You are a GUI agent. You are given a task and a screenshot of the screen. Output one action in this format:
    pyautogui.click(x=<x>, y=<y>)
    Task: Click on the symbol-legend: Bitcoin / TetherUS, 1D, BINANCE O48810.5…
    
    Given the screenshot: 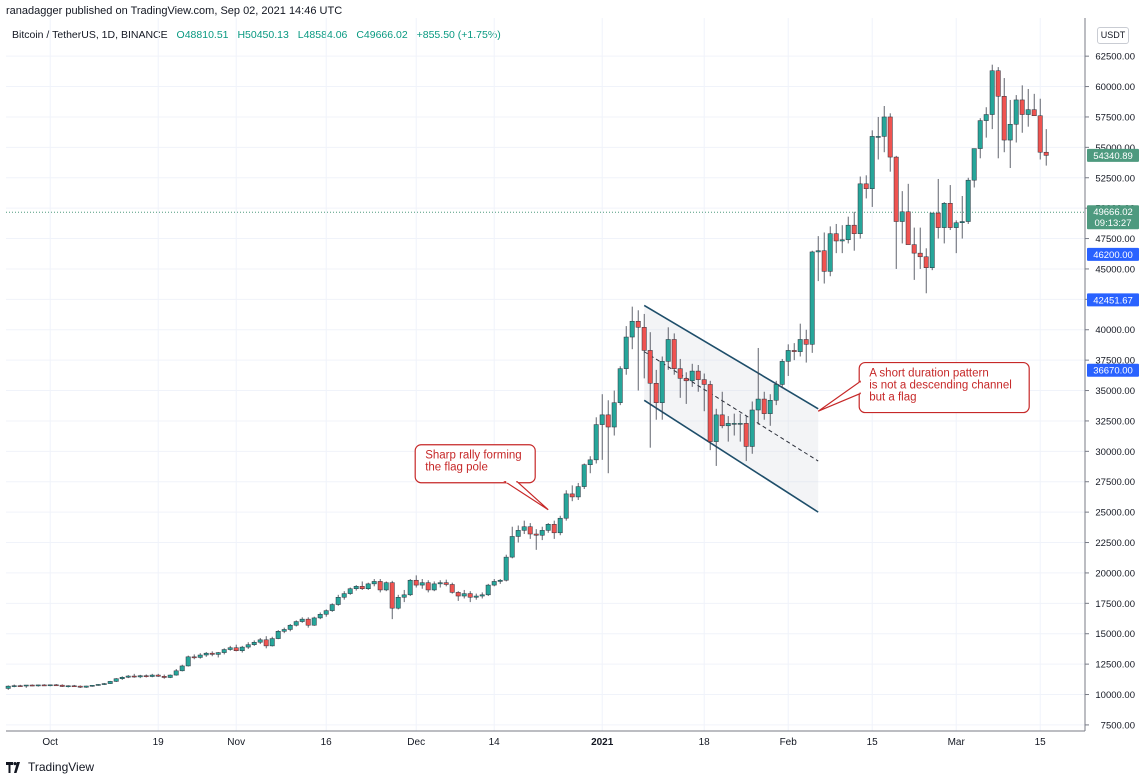 What is the action you would take?
    pyautogui.click(x=259, y=35)
    